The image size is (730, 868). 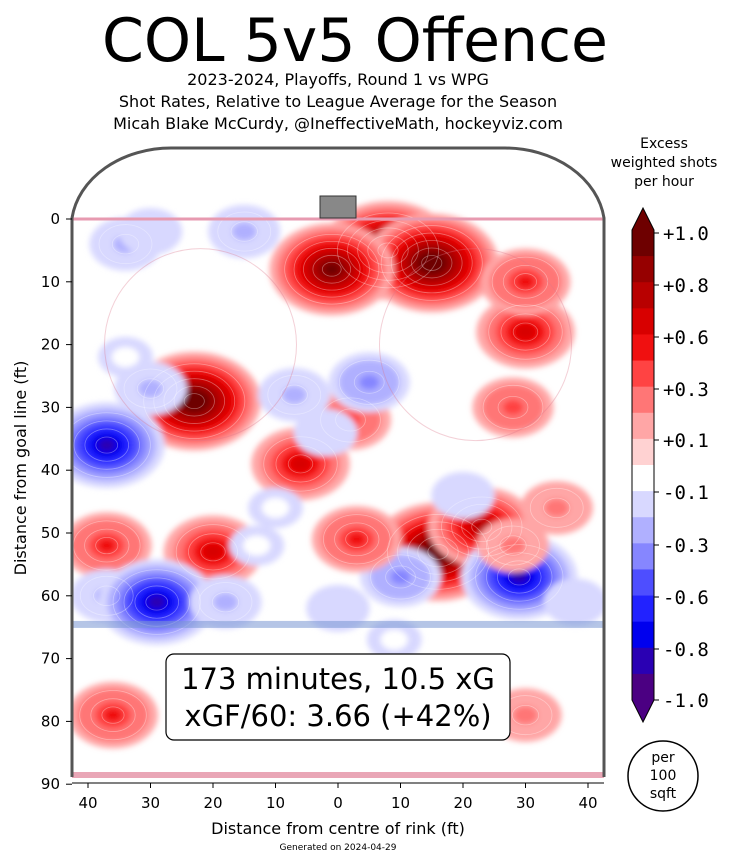 I want to click on colorbar-title-line: per hour, so click(x=664, y=182).